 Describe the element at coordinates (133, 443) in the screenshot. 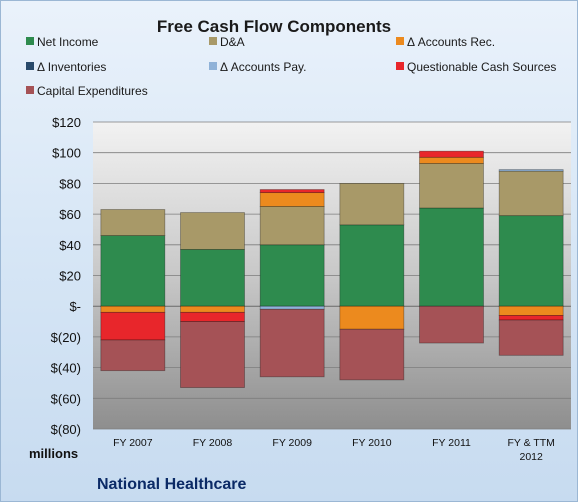

I see `x-tick-label: FY 2007` at that location.